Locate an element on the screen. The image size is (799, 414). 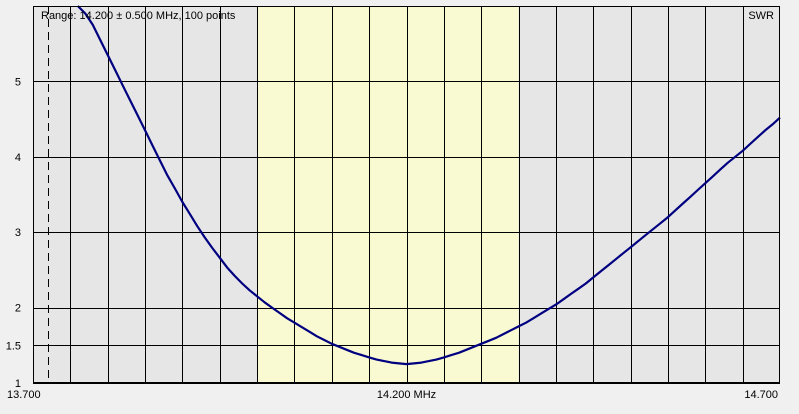
series-label: SWR is located at coordinates (761, 16).